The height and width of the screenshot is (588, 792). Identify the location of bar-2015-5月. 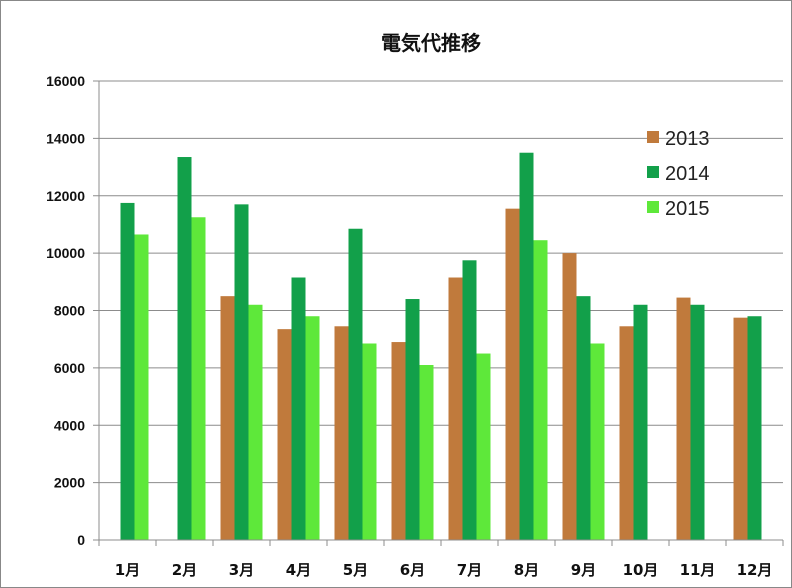
(369, 441).